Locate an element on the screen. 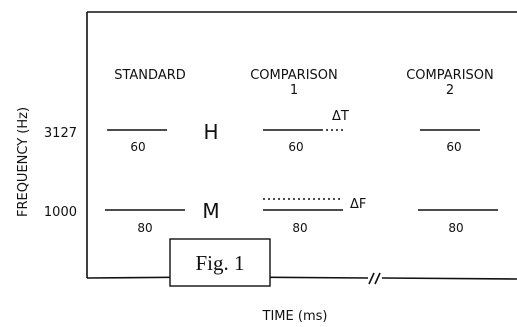  column-number-comparison-1: 1 is located at coordinates (294, 90).